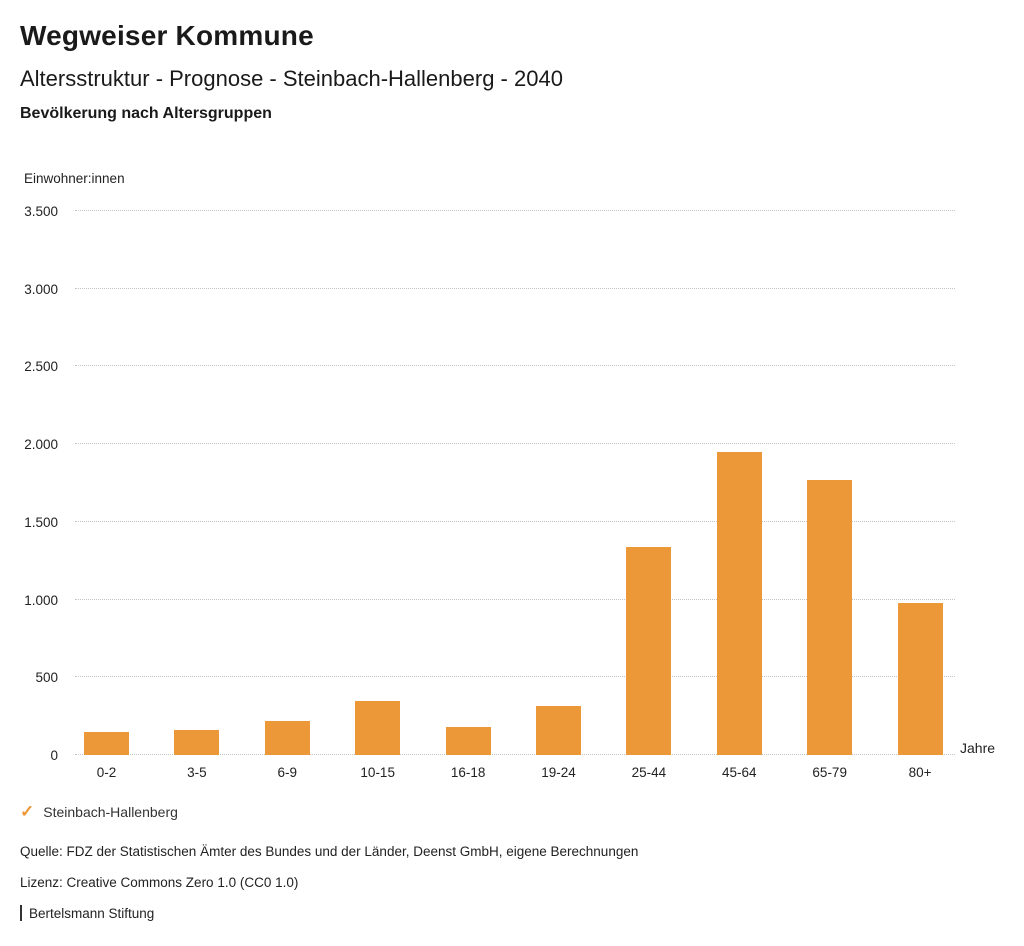 Image resolution: width=1024 pixels, height=946 pixels. Describe the element at coordinates (377, 772) in the screenshot. I see `x-tick-label-10-15: 10-15` at that location.